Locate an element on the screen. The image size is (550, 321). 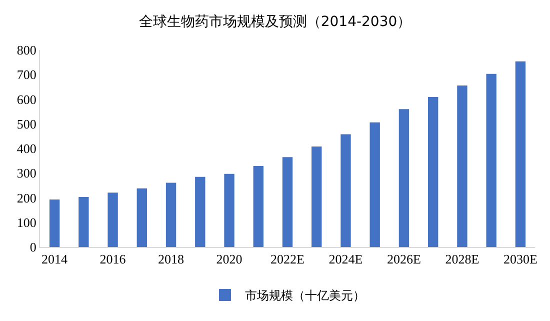
y-tick-label: 200 is located at coordinates (26, 198).